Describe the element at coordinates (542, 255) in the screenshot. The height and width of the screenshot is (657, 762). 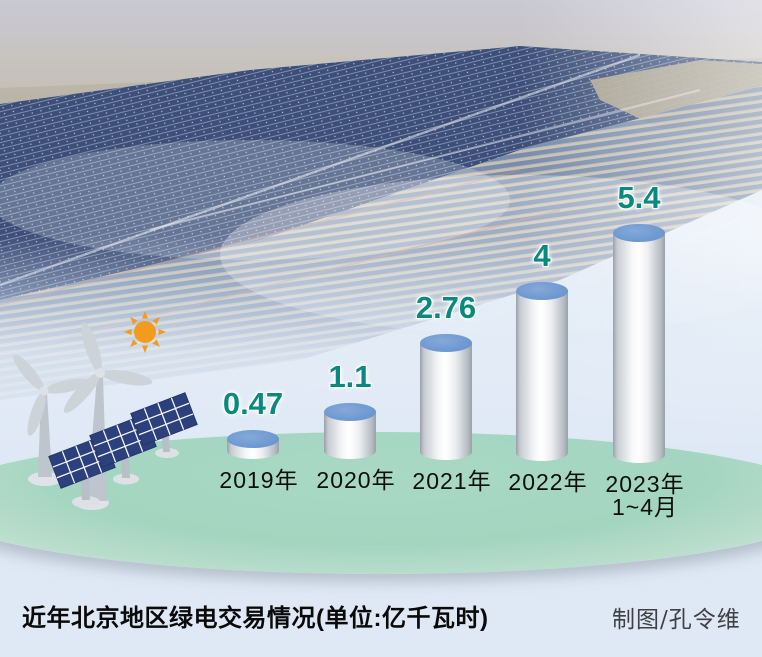
I see `bar-value-label: 4` at that location.